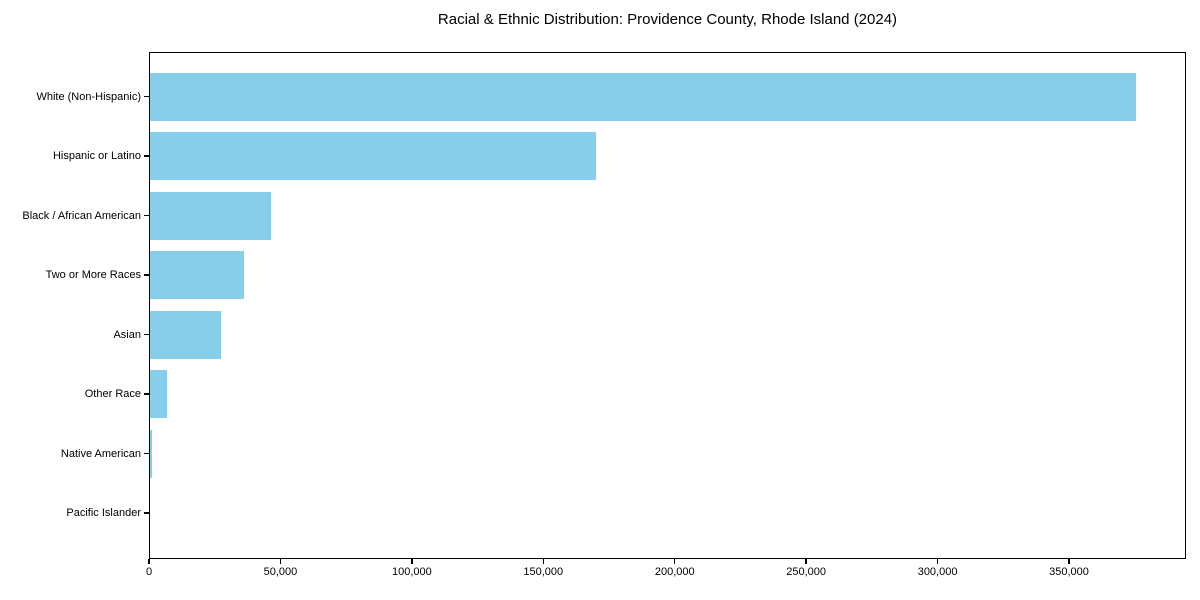 Image resolution: width=1200 pixels, height=600 pixels. I want to click on y-tick-label: Two or More Races, so click(93, 275).